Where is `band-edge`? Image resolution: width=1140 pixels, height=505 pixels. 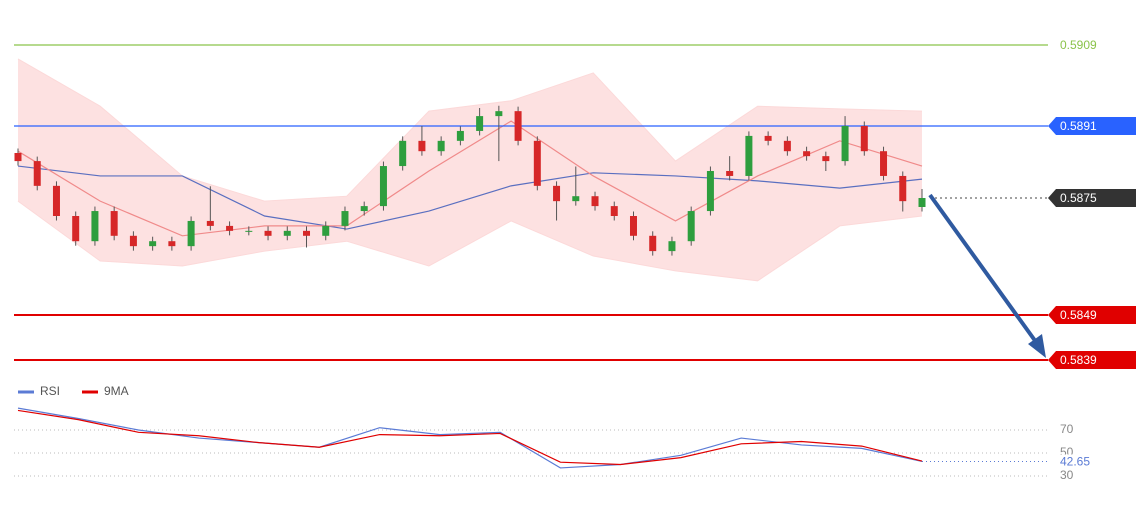 band-edge is located at coordinates (470, 241).